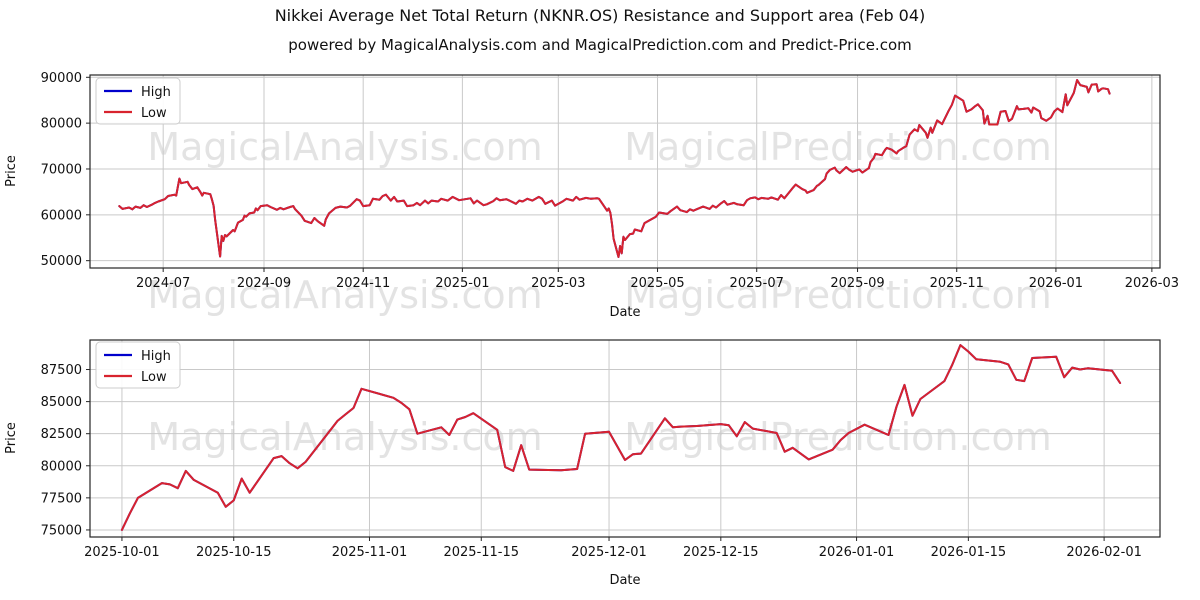  Describe the element at coordinates (61, 215) in the screenshot. I see `top-chart-y-tick-label: 60000` at that location.